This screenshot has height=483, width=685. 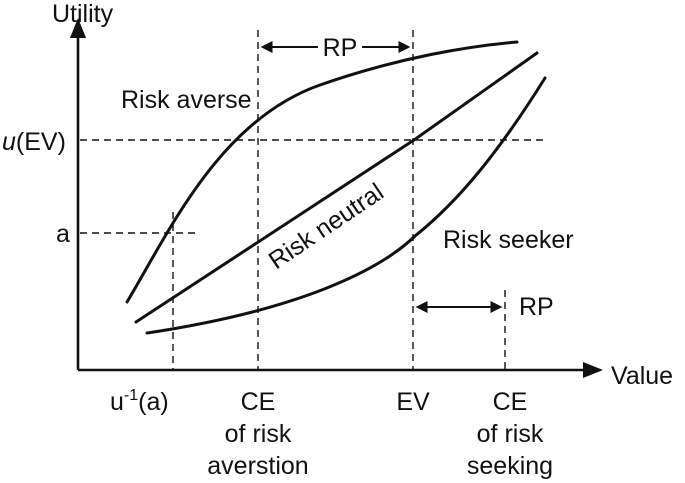 I want to click on ce-aversion-line-2: of risk, so click(x=258, y=434).